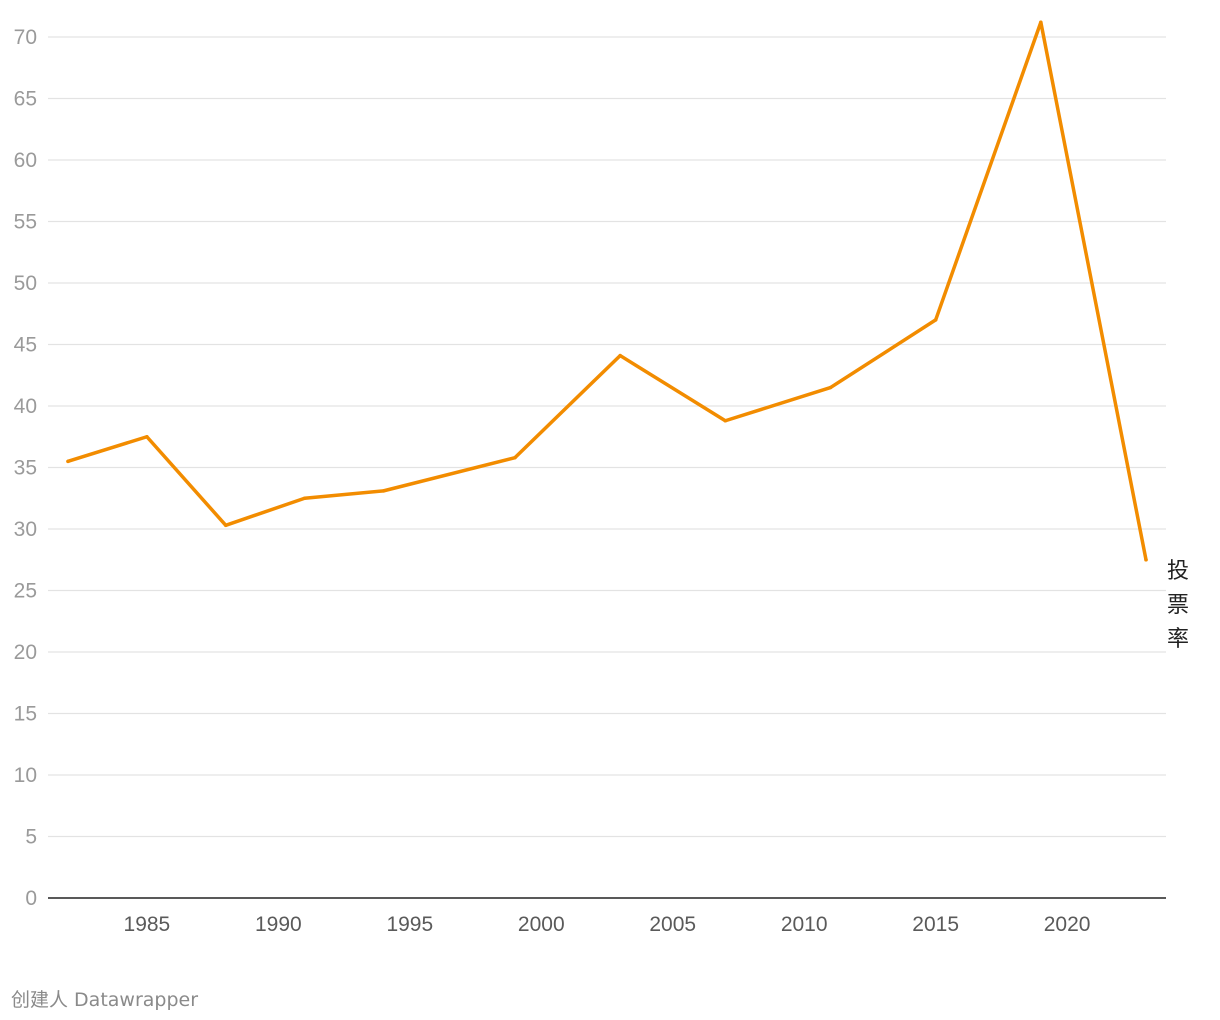 The width and height of the screenshot is (1220, 1020). I want to click on y-tick-label: 5, so click(31, 837).